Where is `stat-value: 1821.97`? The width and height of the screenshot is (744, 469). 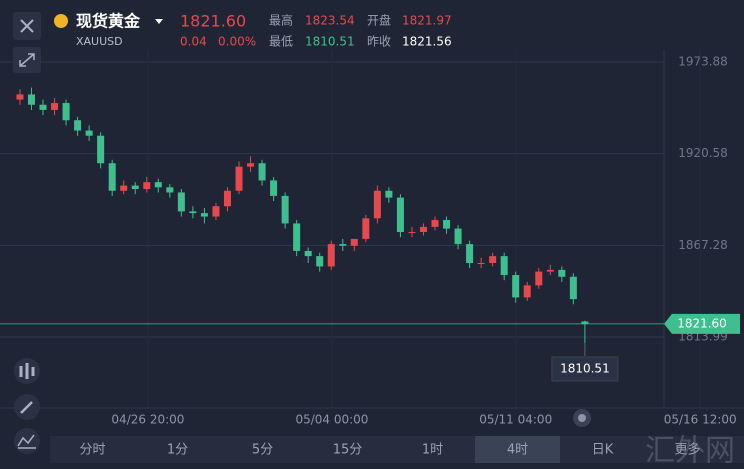 stat-value: 1821.97 is located at coordinates (427, 21).